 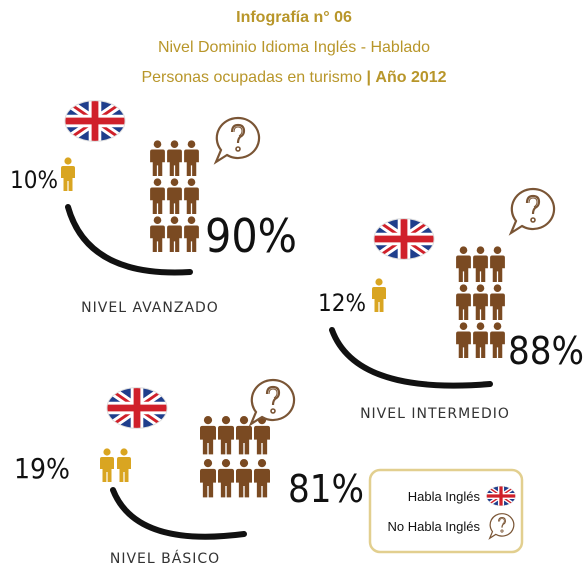 I want to click on title: Infografía n° 06, so click(x=294, y=17).